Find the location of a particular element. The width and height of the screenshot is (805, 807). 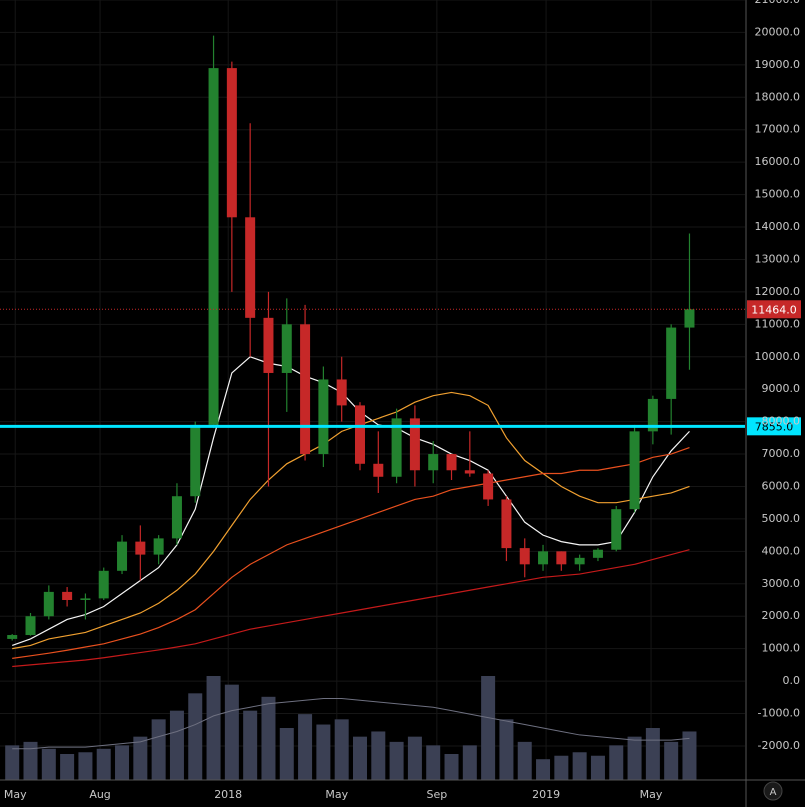

y-tick-label: 7000.0 is located at coordinates (781, 453).